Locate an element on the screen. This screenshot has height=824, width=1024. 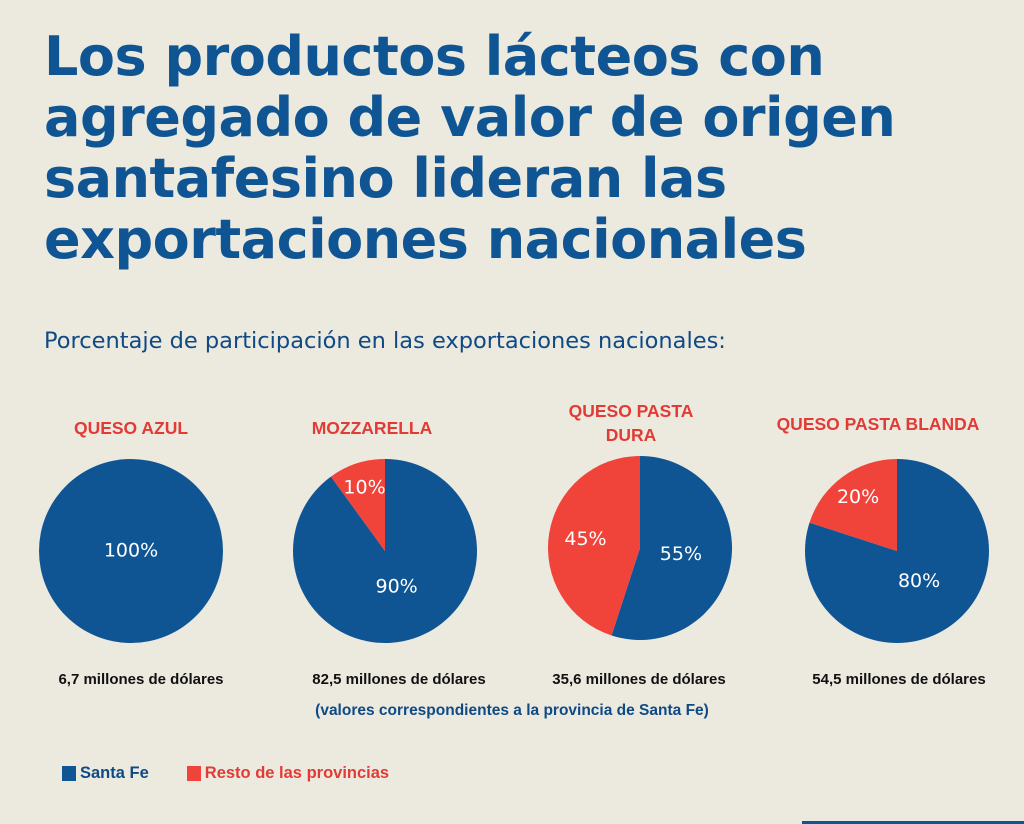
title-line: Los productos lácteos con is located at coordinates (434, 56).